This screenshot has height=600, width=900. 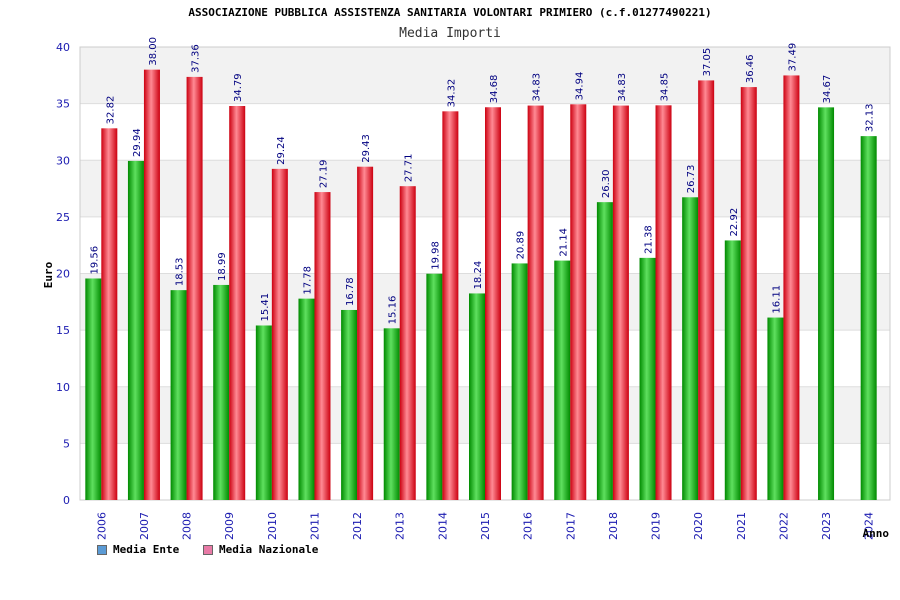 What do you see at coordinates (63, 104) in the screenshot?
I see `y-tick-label: 35` at bounding box center [63, 104].